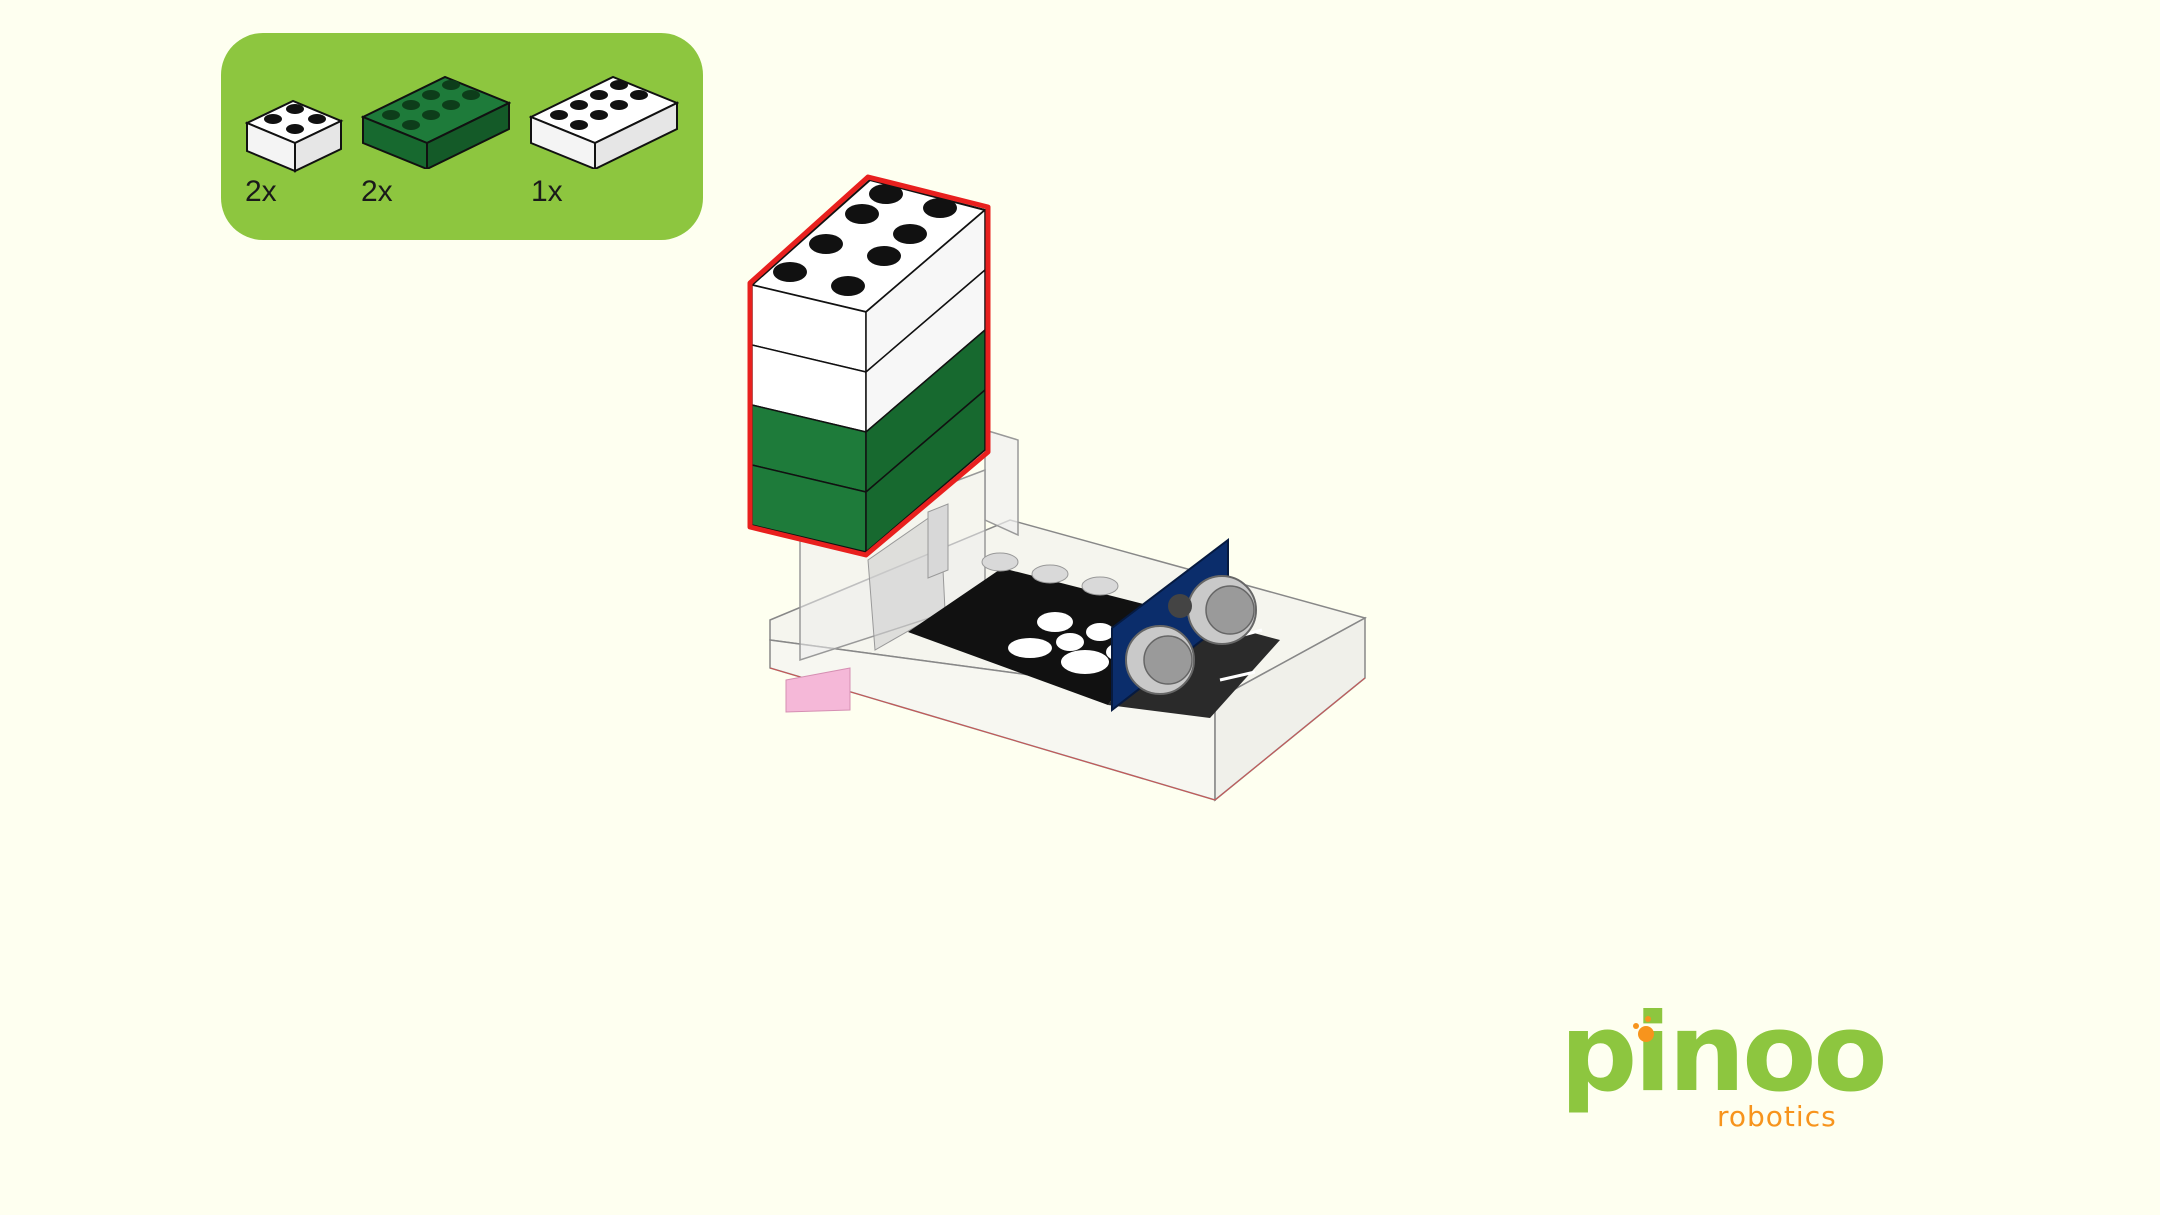  Describe the element at coordinates (1643, 1029) in the screenshot. I see `logo-dot-icon` at that location.